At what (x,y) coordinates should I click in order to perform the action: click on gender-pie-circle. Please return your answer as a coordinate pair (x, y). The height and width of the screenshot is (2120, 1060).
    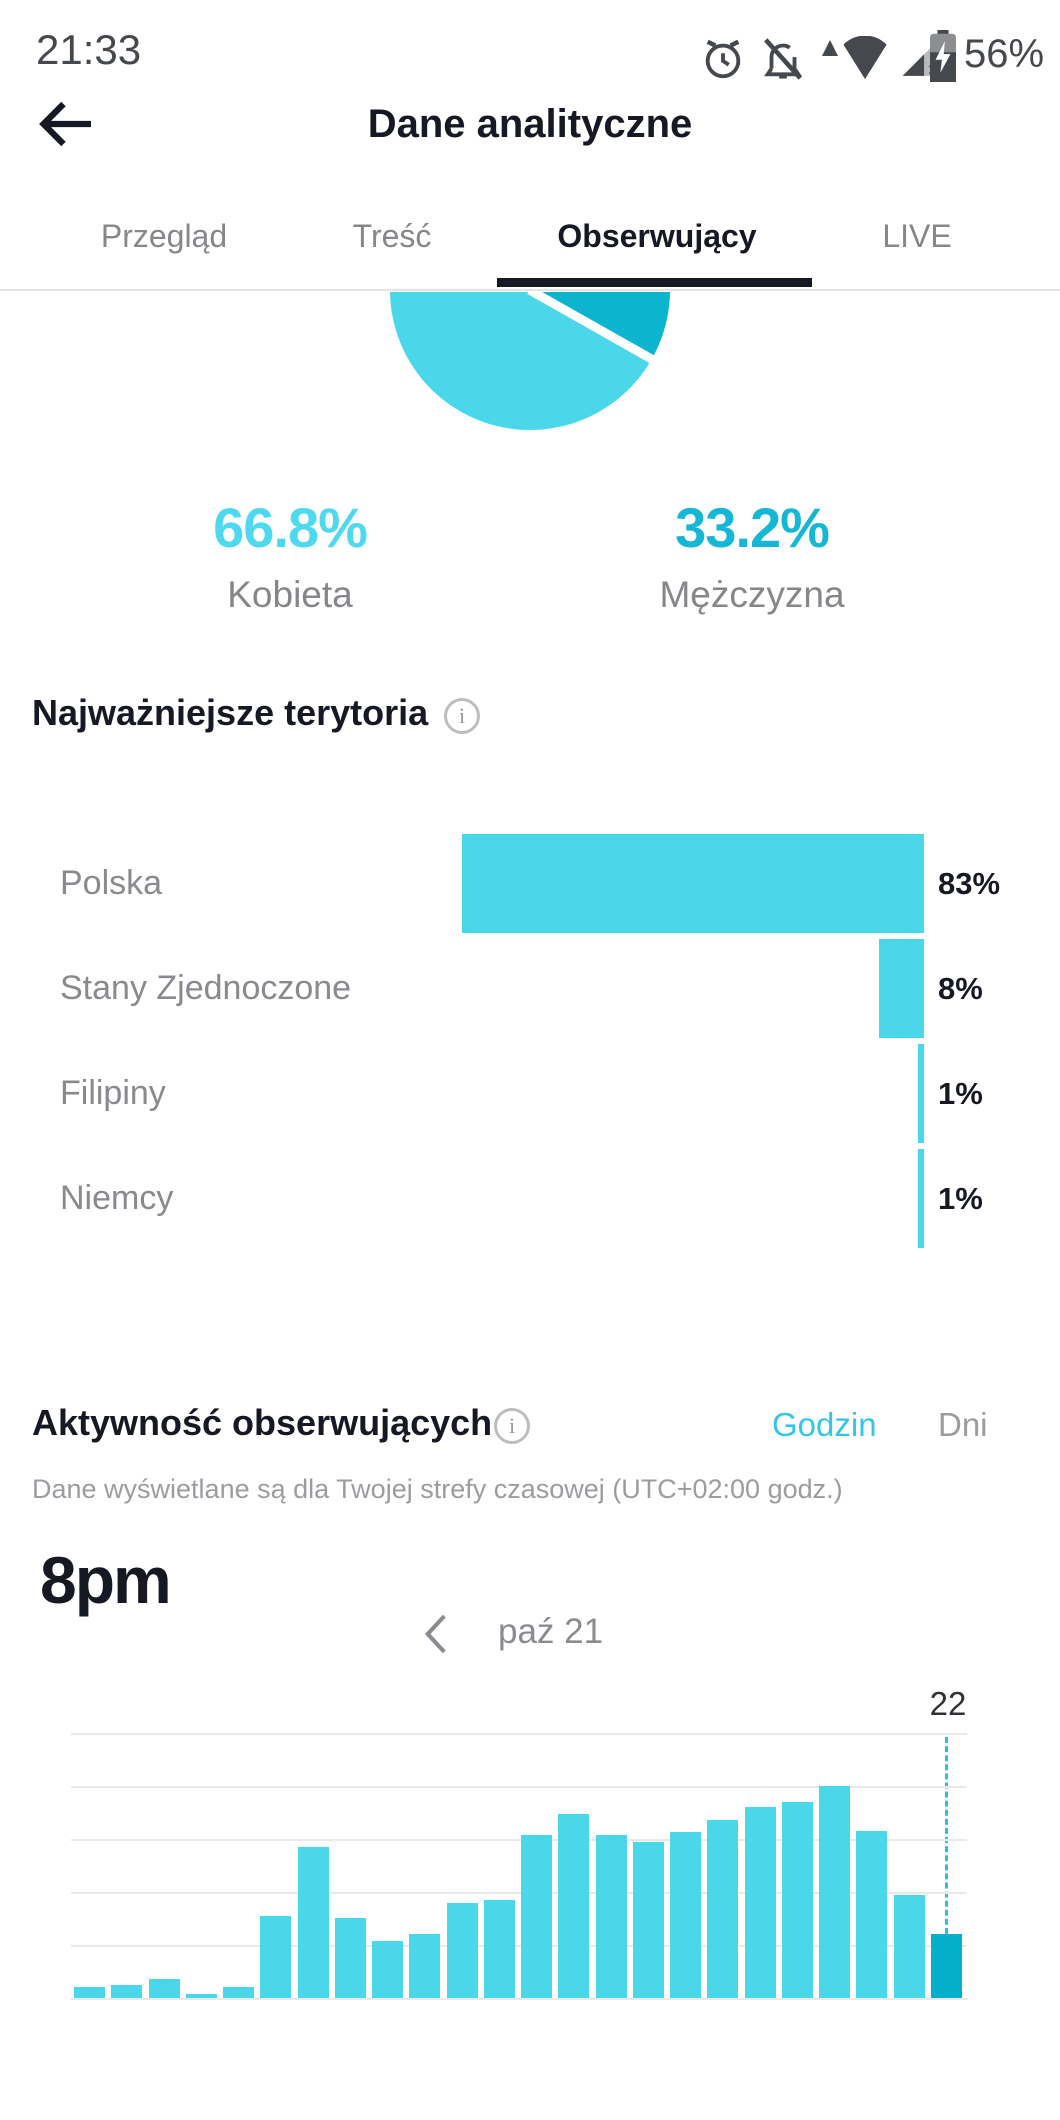
    Looking at the image, I should click on (530, 361).